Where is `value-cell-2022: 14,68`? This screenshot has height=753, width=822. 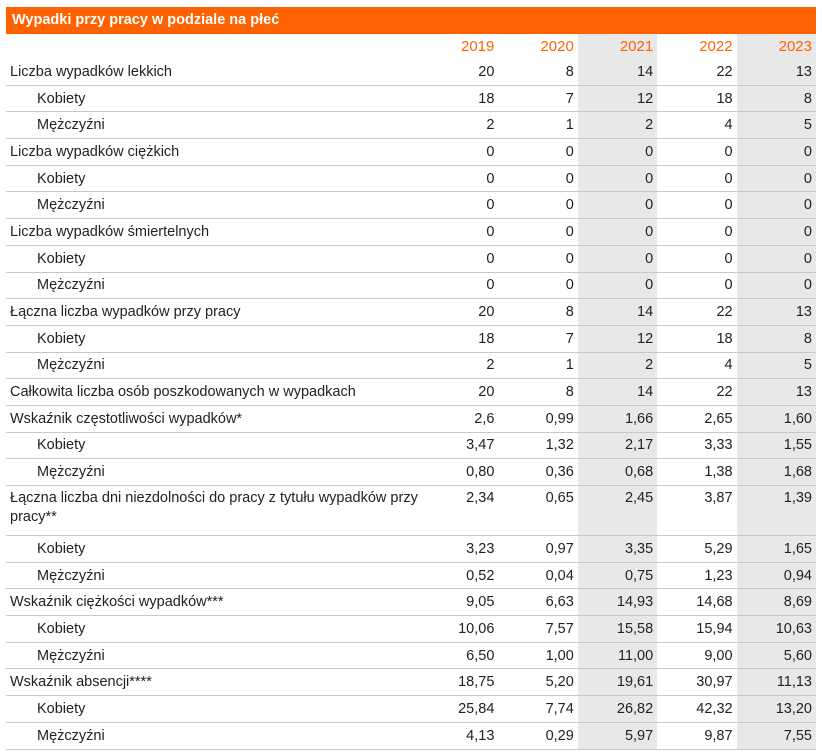
value-cell-2022: 14,68 is located at coordinates (697, 602).